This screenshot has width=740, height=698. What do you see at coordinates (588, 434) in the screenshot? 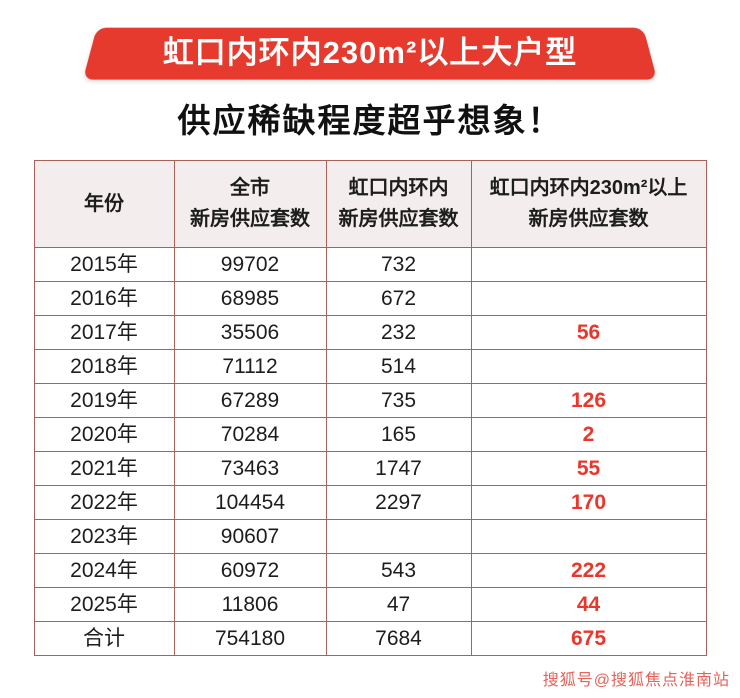
I see `large-unit-supply-cell: 2` at bounding box center [588, 434].